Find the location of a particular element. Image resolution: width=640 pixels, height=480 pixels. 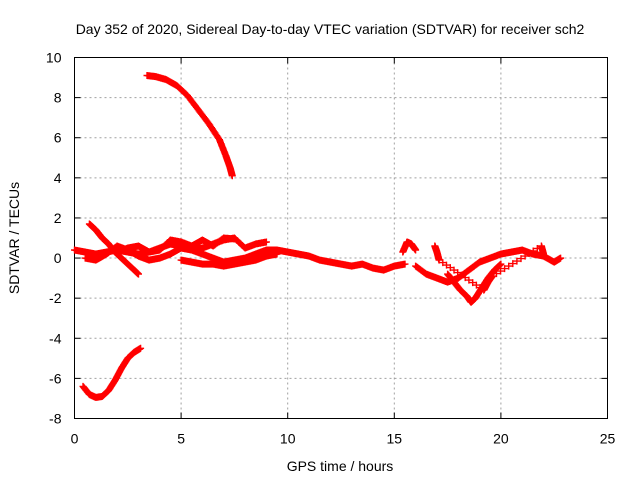

series-upper-arc is located at coordinates (189, 126).